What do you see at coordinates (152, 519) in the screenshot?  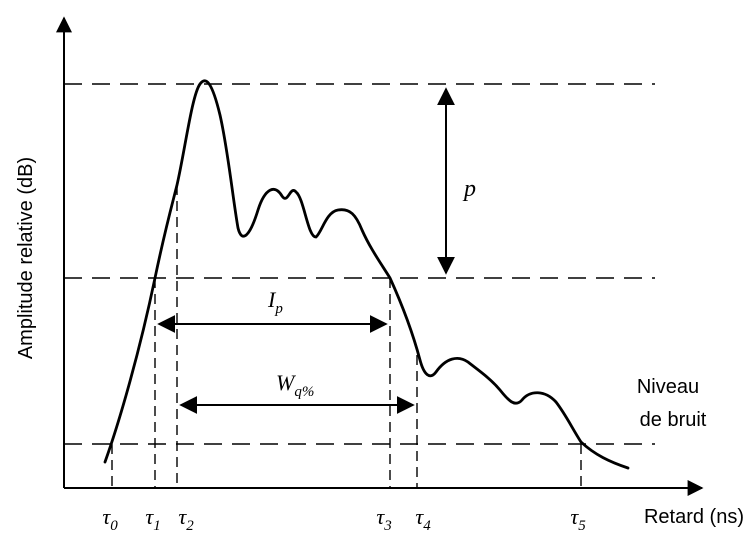 I see `tau1-label: τ1` at bounding box center [152, 519].